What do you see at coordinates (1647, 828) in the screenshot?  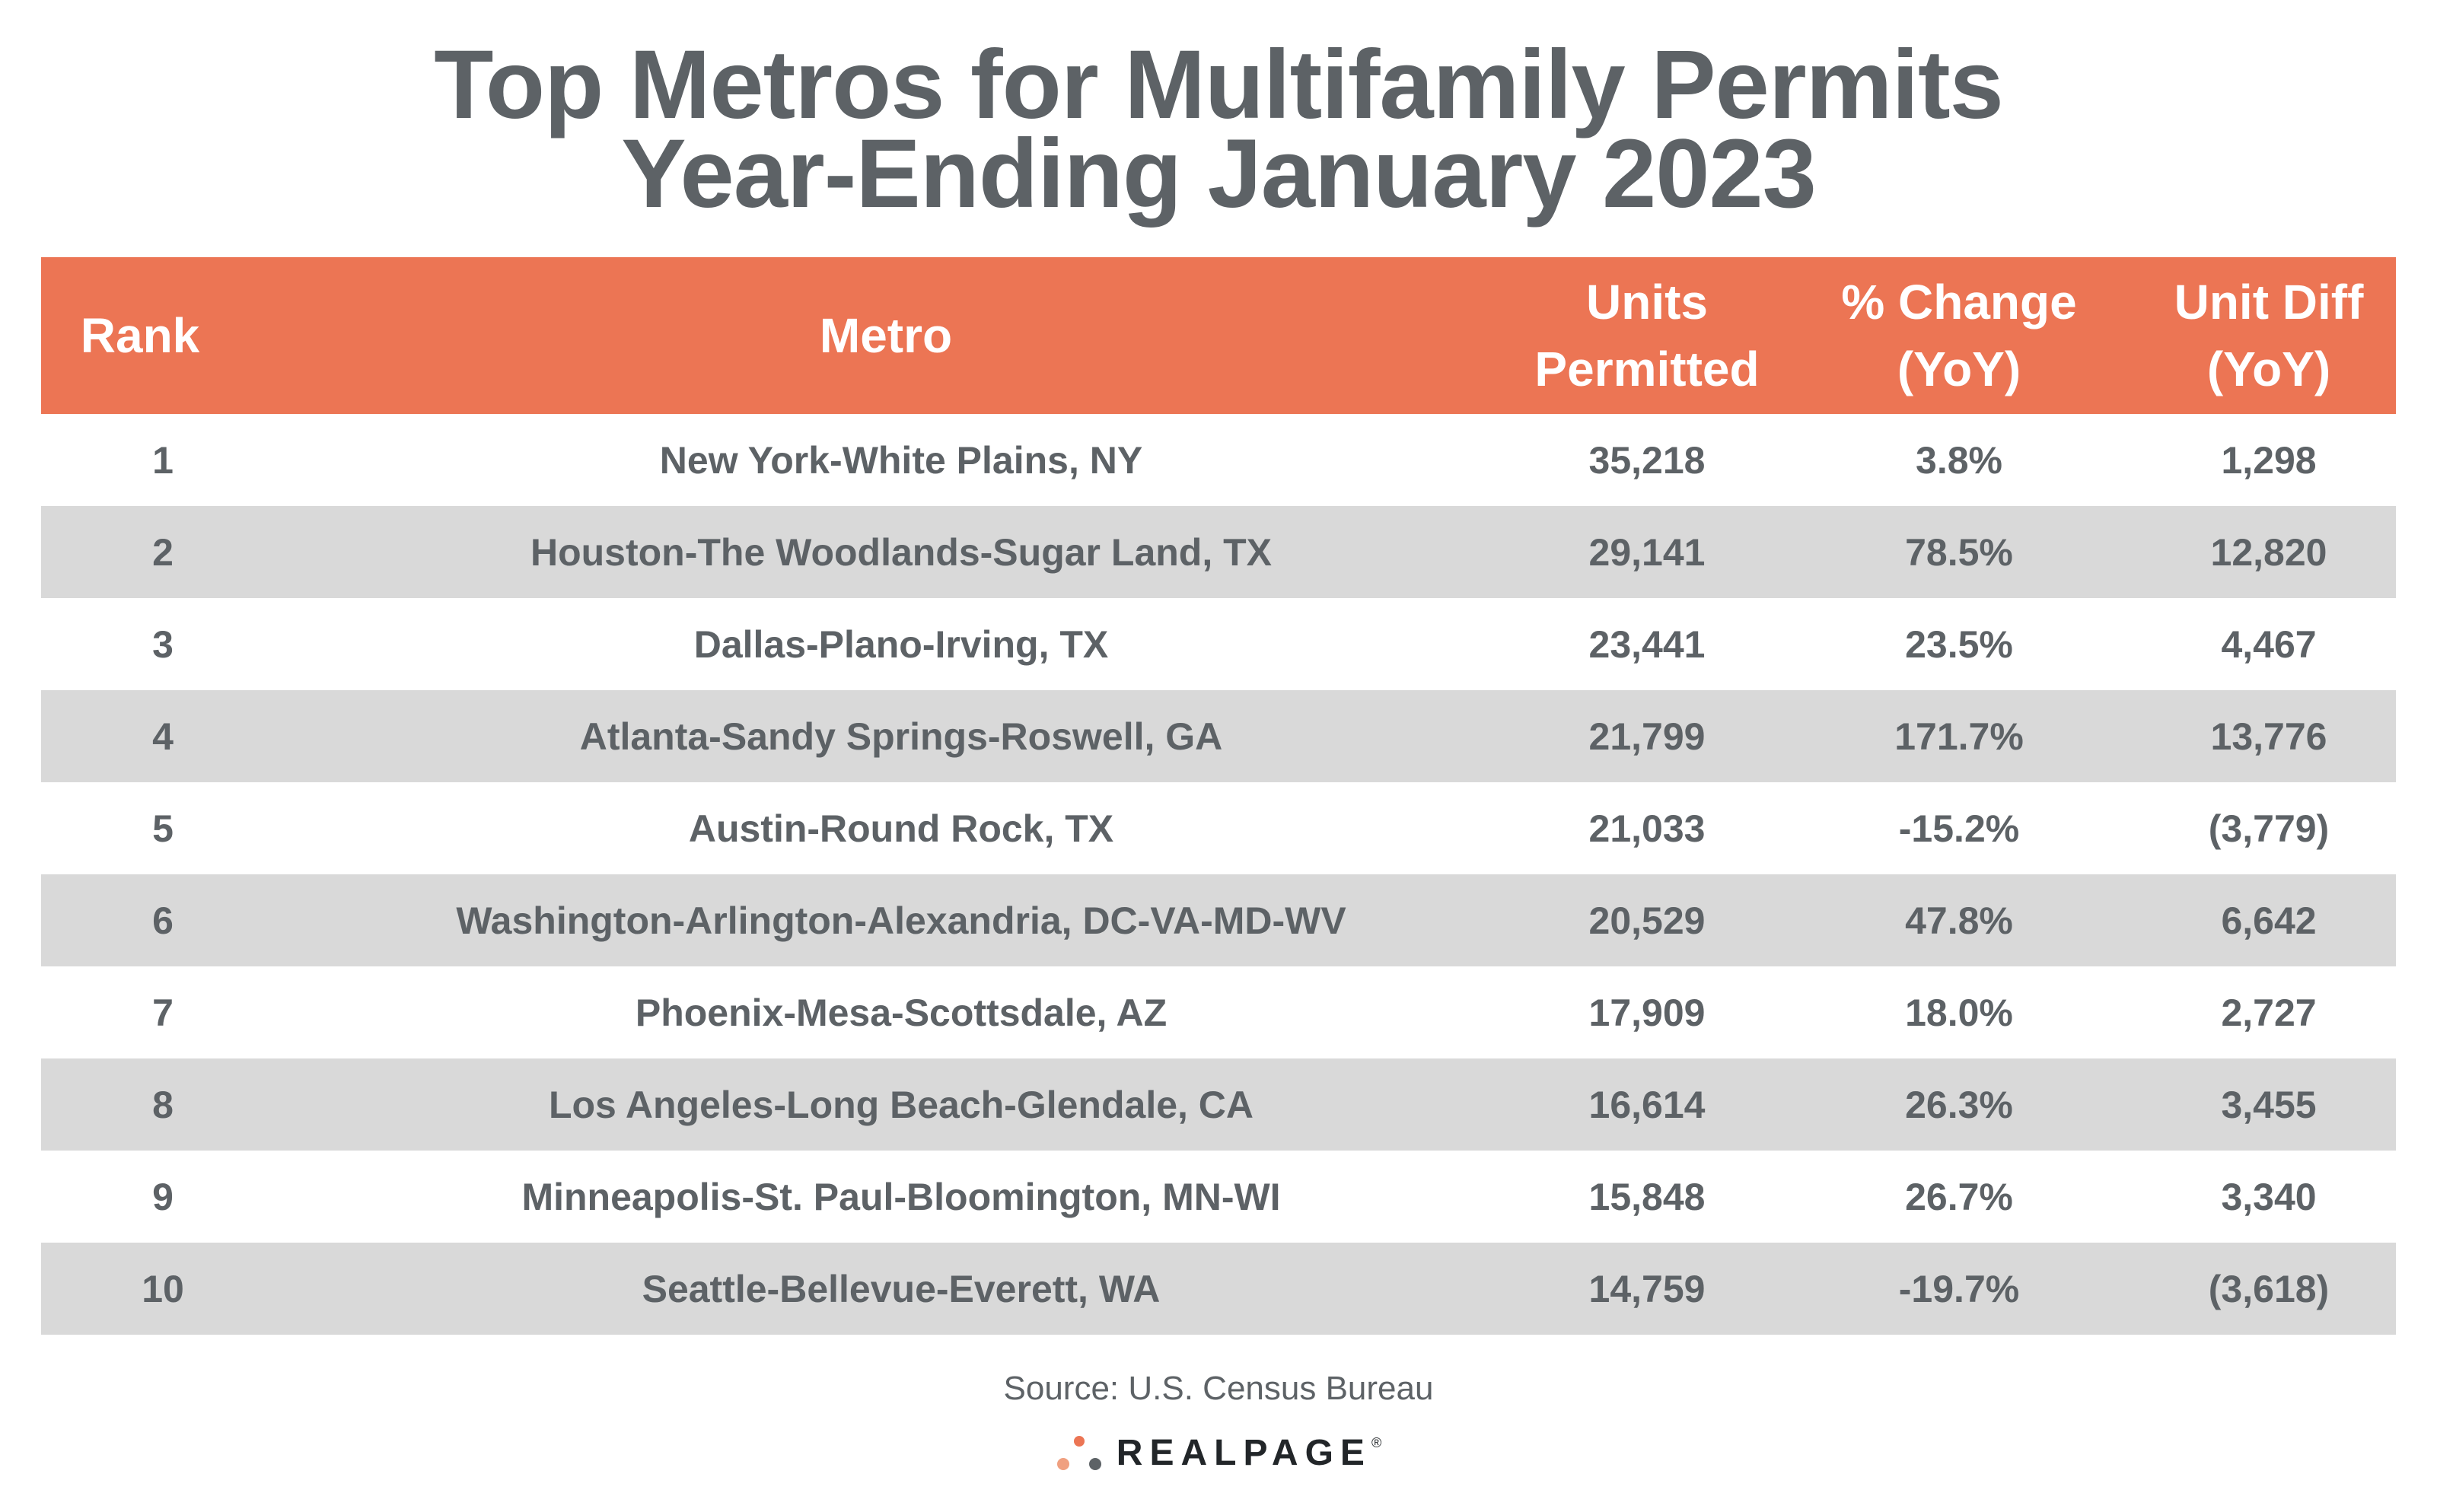 I see `units-permitted-cell: 21,033` at bounding box center [1647, 828].